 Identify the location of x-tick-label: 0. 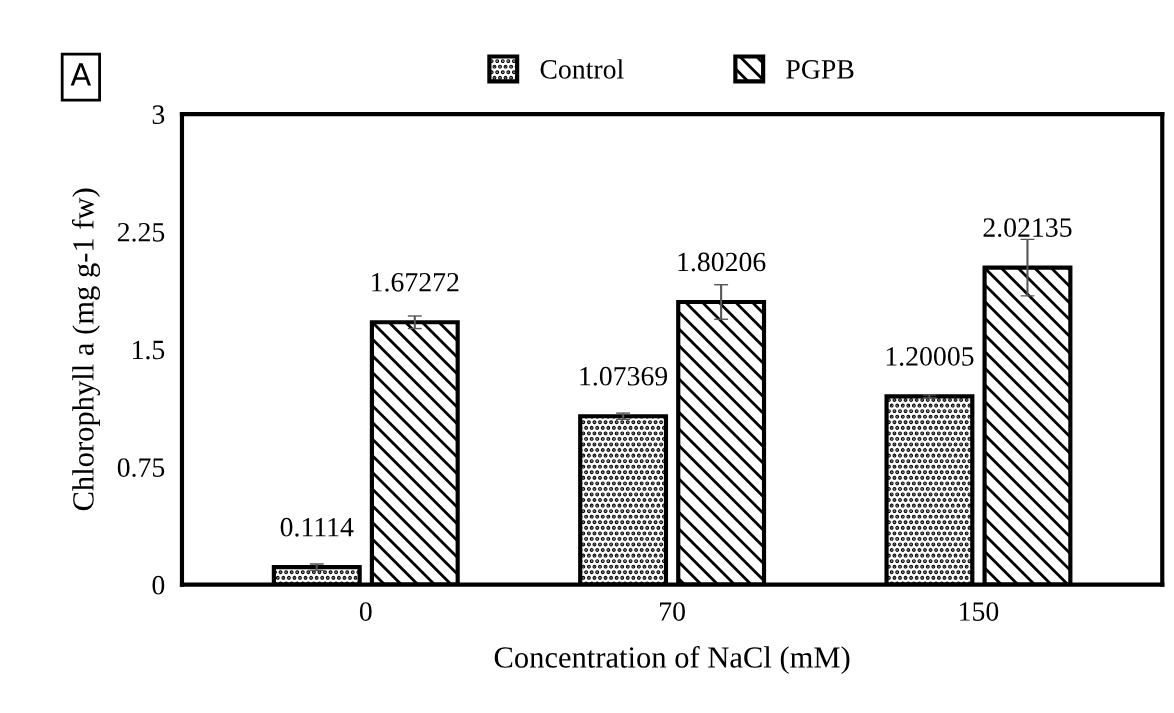
(365, 611).